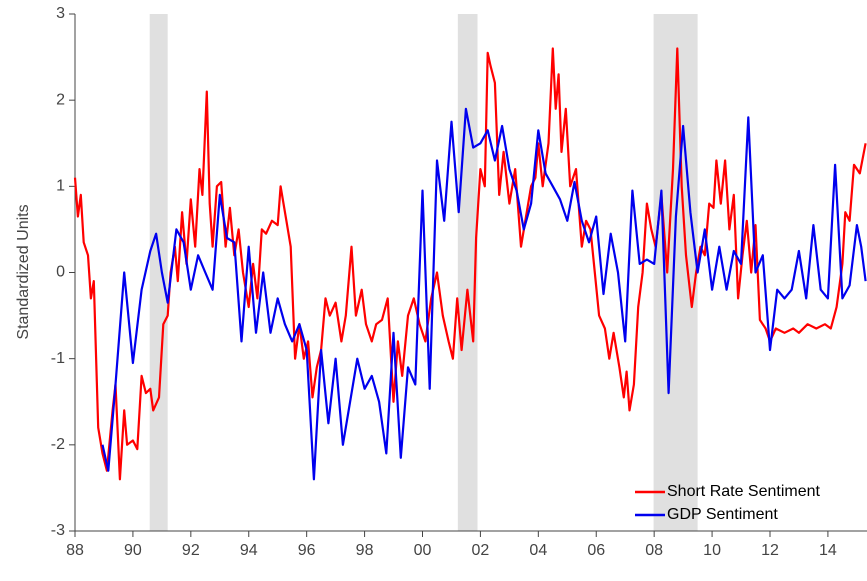 Image resolution: width=867 pixels, height=581 pixels. I want to click on y-tick-label: 2, so click(60, 99).